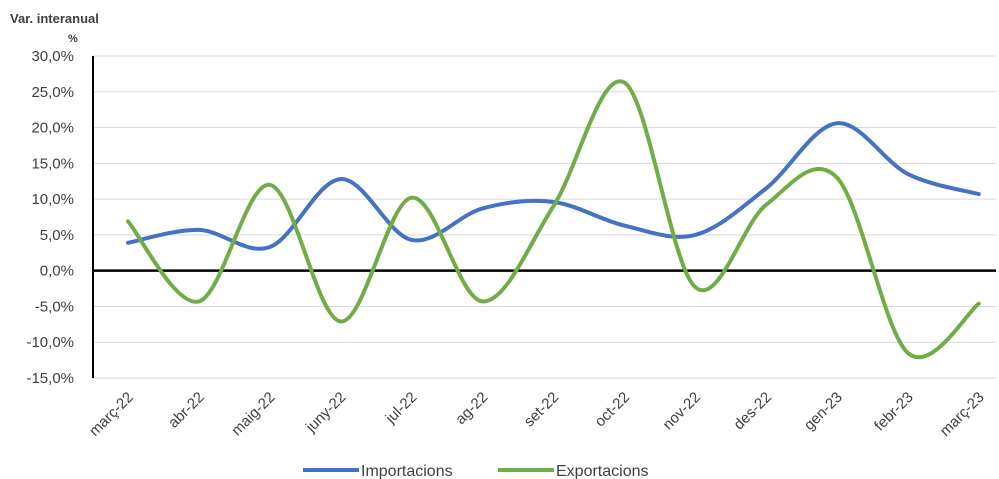 The width and height of the screenshot is (999, 479). Describe the element at coordinates (52, 163) in the screenshot. I see `y-tick-label: 15,0%` at that location.